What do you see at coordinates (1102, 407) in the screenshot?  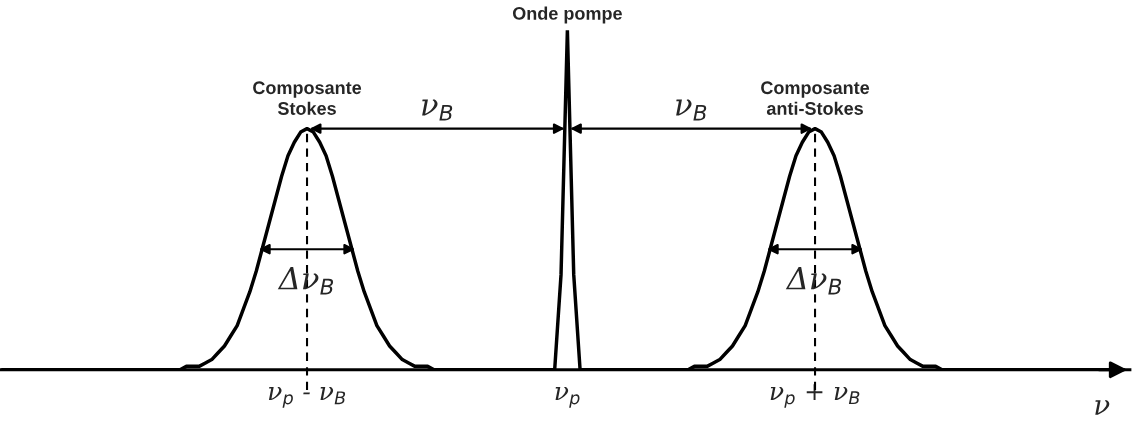 I see `x-axis-title: ν` at bounding box center [1102, 407].